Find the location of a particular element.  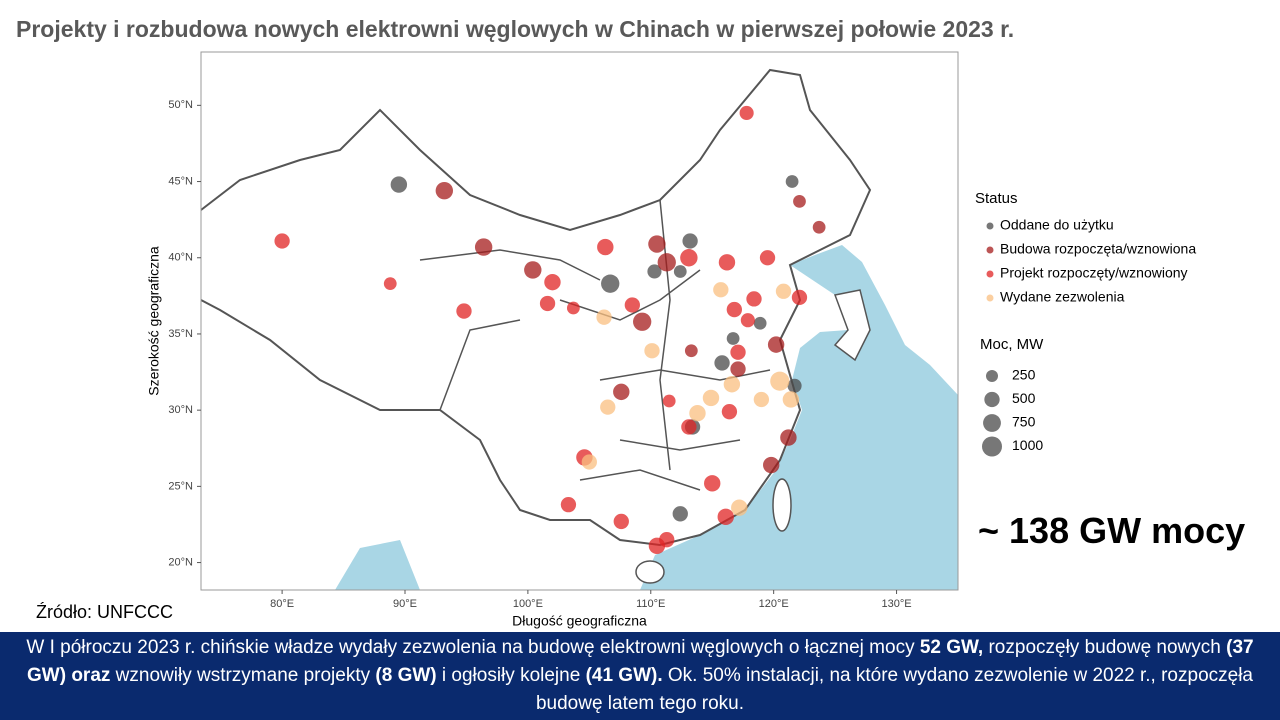

footer-text: i ogłosiły kolejne is located at coordinates (511, 675).